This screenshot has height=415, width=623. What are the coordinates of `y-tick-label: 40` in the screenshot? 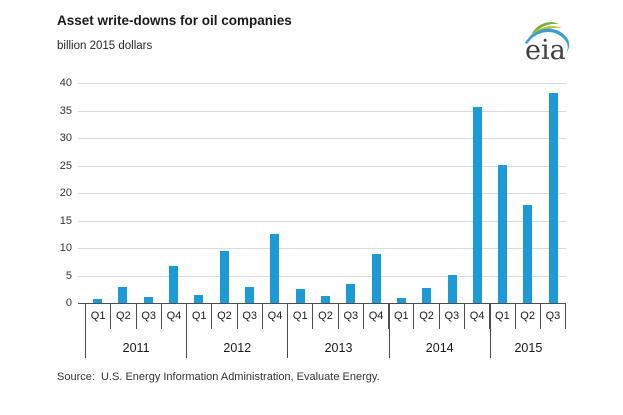 It's located at (65, 83).